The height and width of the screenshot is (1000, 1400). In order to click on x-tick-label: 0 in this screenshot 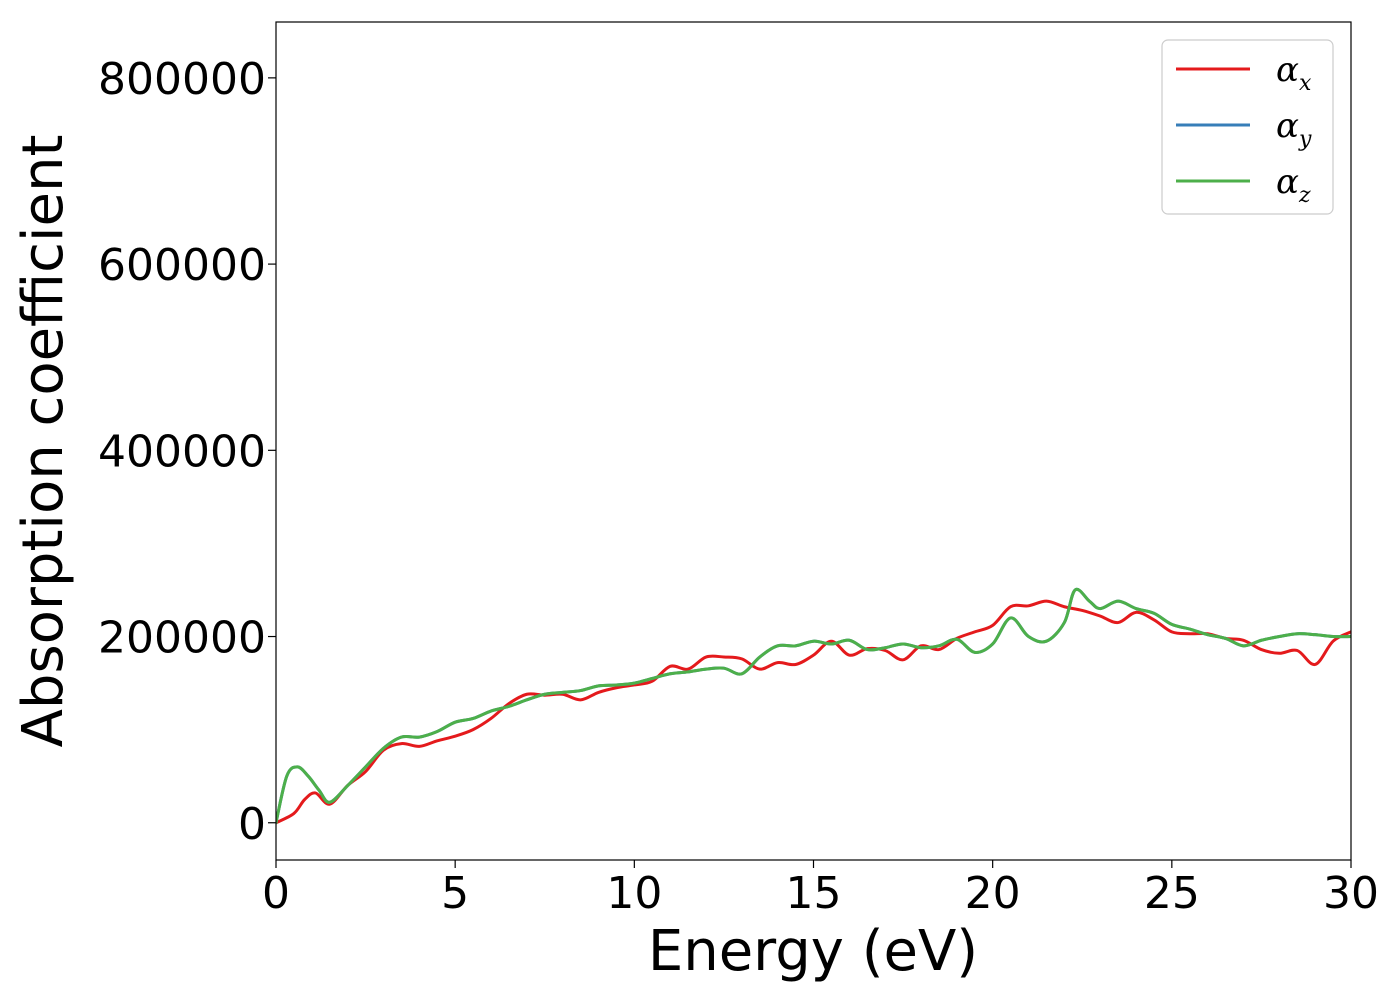, I will do `click(276, 893)`.